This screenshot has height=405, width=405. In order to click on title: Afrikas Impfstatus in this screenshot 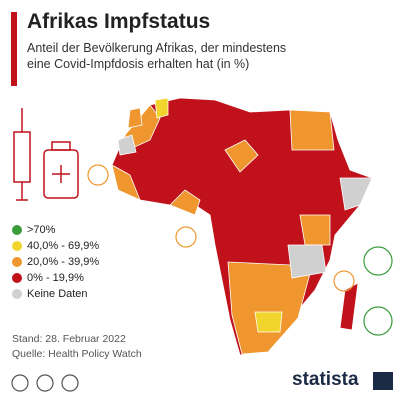, I will do `click(119, 21)`.